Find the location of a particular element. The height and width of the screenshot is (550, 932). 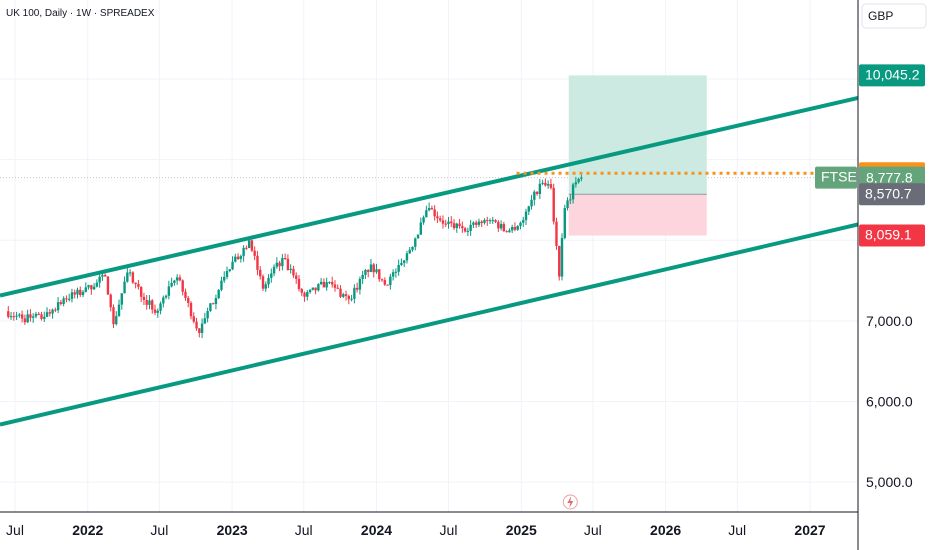

target-price-label: 10,045.2 is located at coordinates (892, 74).